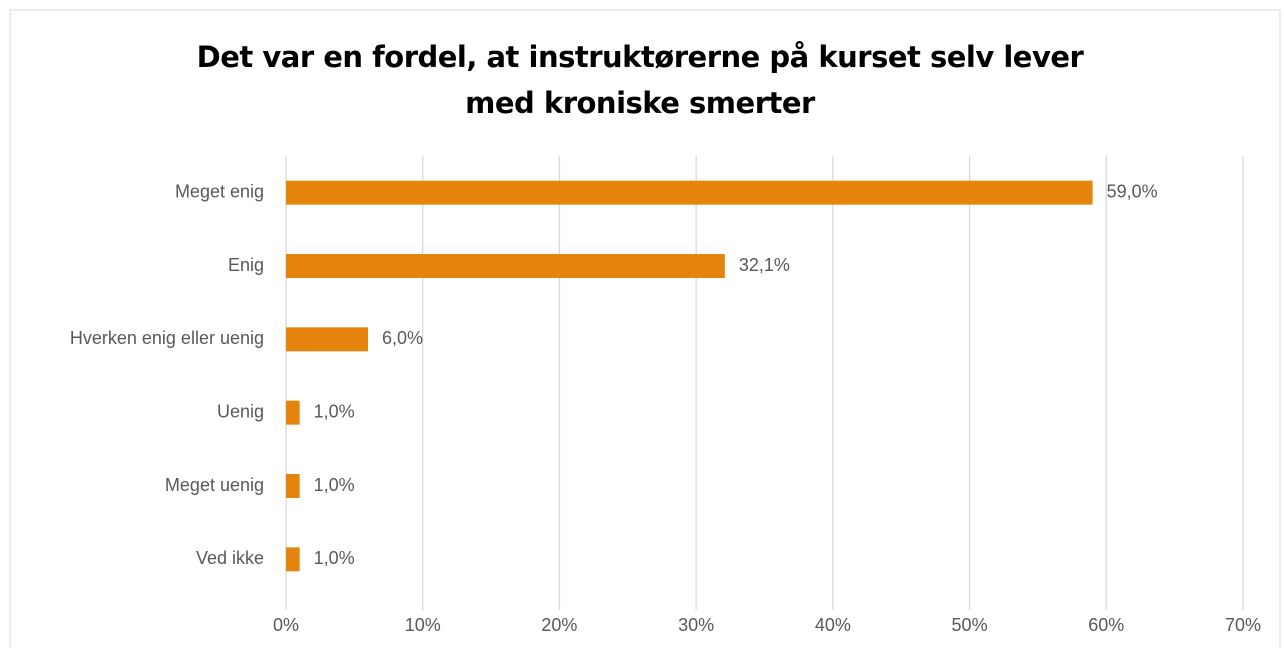 Image resolution: width=1284 pixels, height=648 pixels. I want to click on data-label: 6,0%, so click(402, 338).